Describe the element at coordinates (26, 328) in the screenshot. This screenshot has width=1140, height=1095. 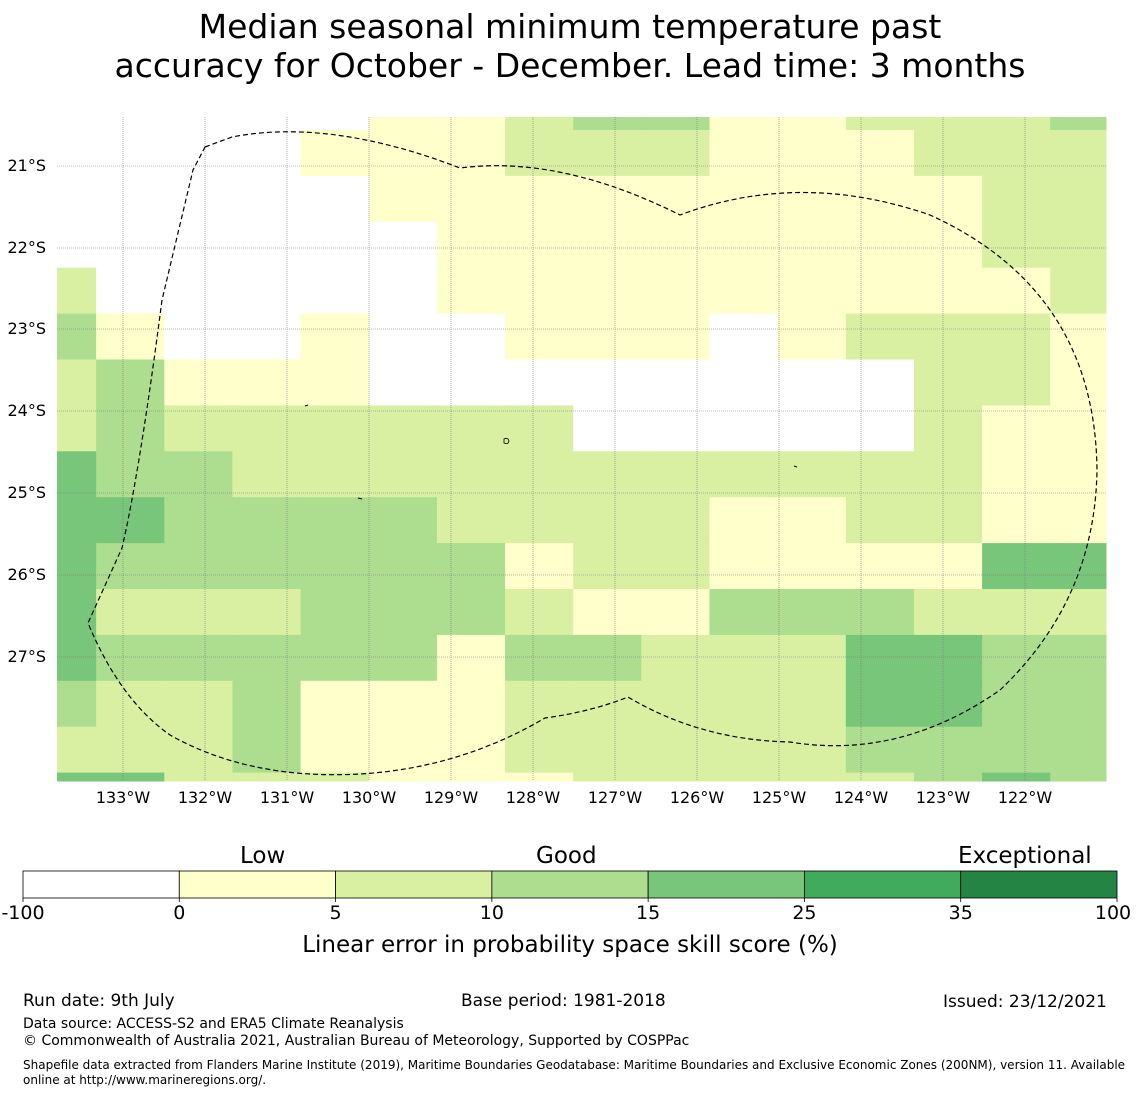
I see `latitude-label: 23°S` at that location.